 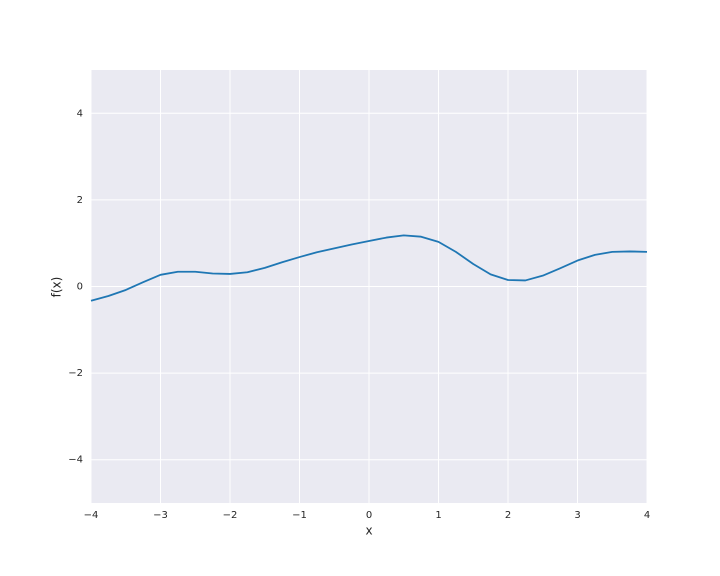 I want to click on y-tick-label: 4, so click(x=80, y=113).